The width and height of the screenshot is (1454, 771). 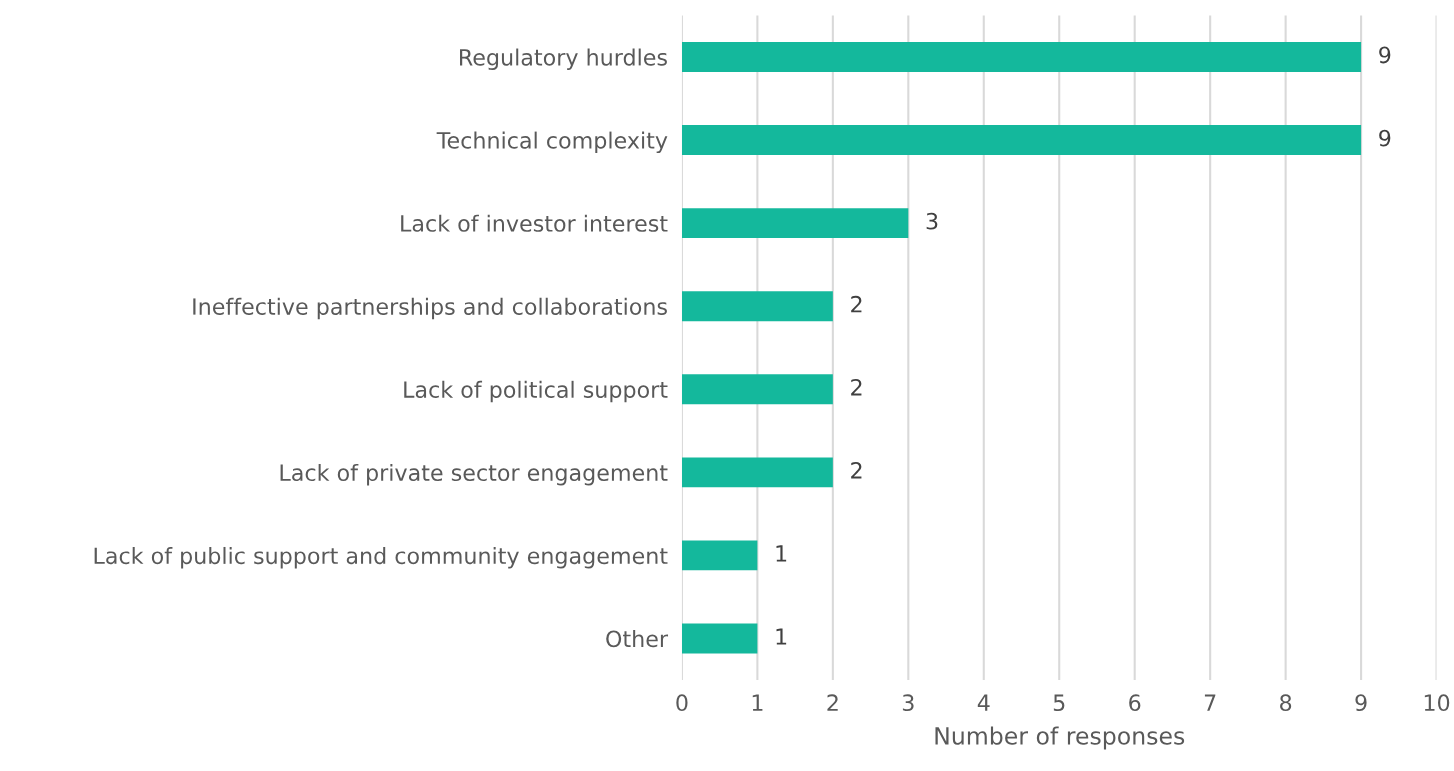 What do you see at coordinates (534, 223) in the screenshot?
I see `y-tick-label: Lack of investor interest` at bounding box center [534, 223].